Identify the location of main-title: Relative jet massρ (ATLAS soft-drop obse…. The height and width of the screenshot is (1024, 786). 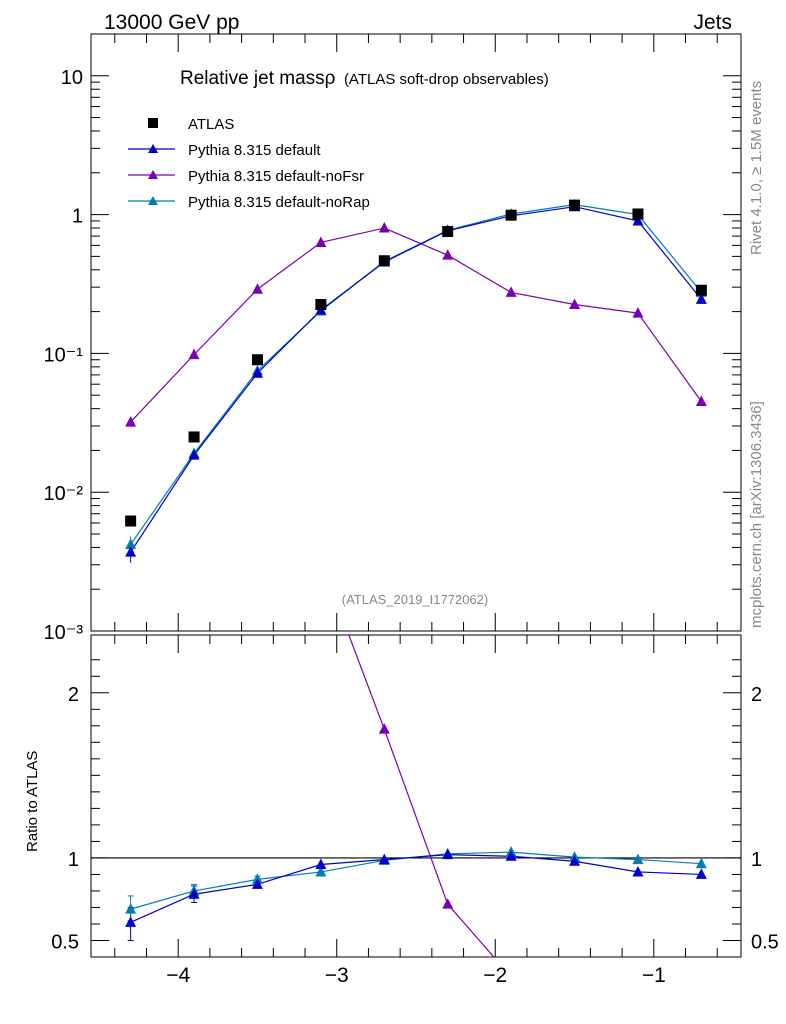
(364, 78).